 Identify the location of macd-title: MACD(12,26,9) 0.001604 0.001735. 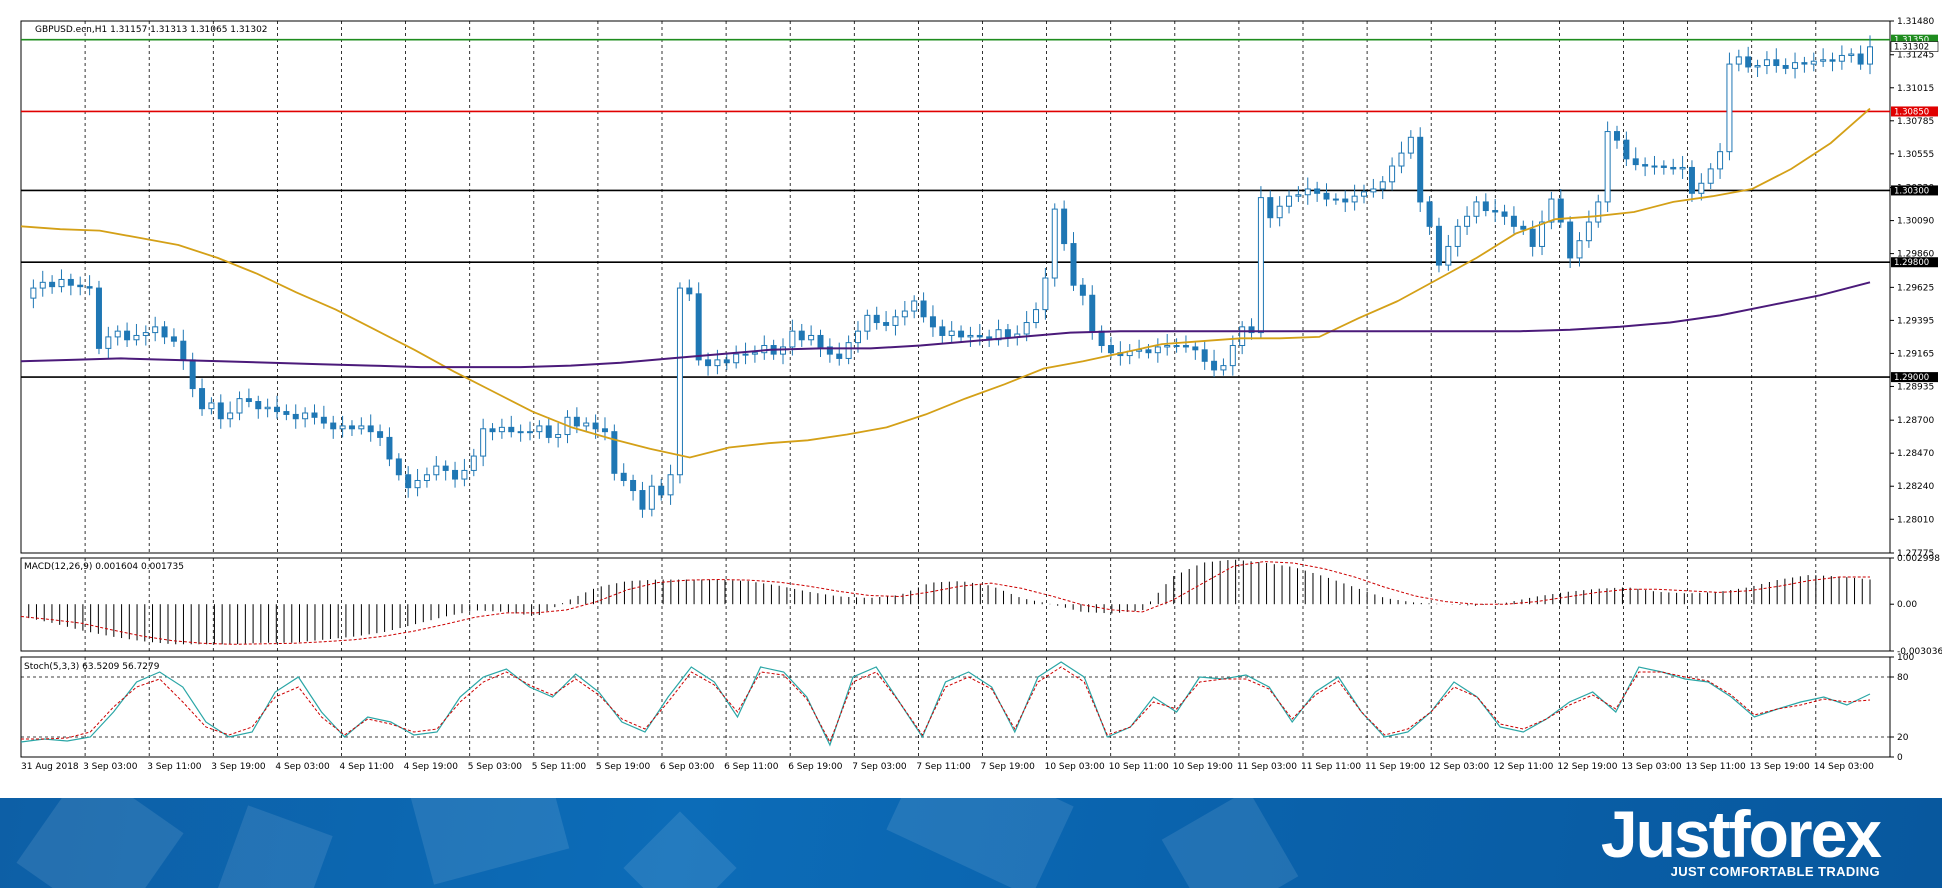
(104, 567).